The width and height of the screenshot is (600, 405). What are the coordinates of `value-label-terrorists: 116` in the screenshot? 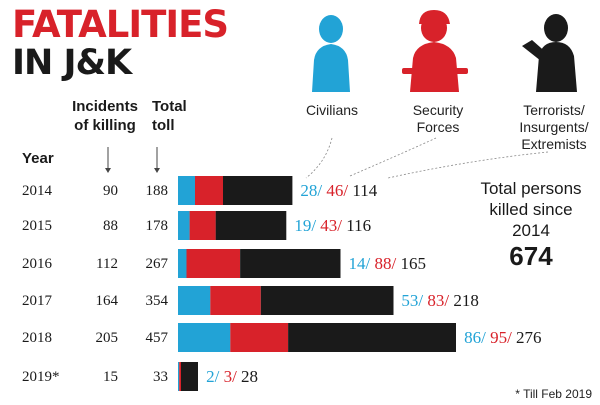 It's located at (359, 225).